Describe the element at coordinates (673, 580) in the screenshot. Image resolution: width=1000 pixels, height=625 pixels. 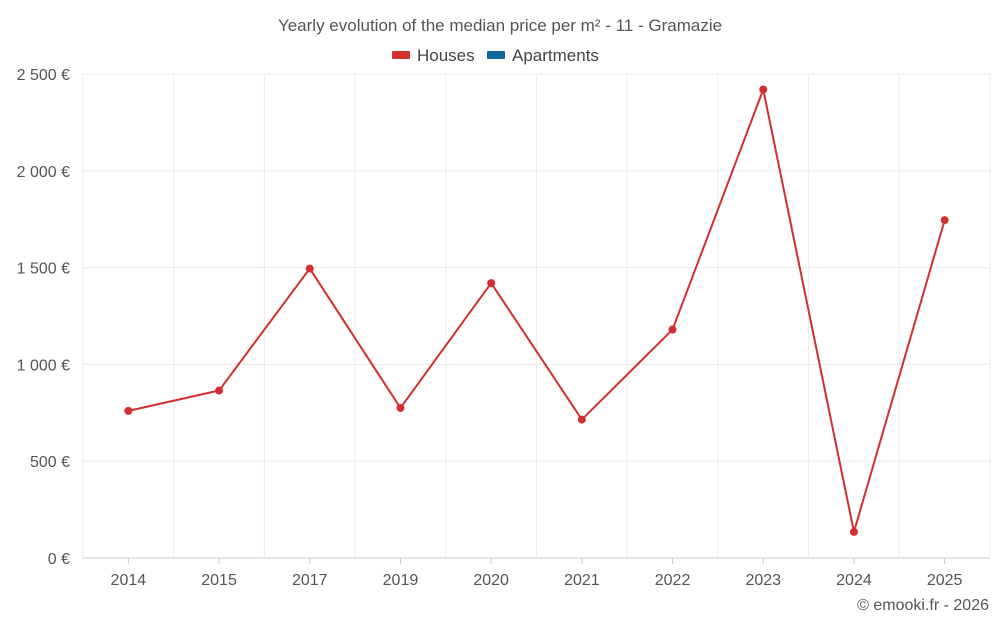
I see `x-tick-label: 2022` at that location.